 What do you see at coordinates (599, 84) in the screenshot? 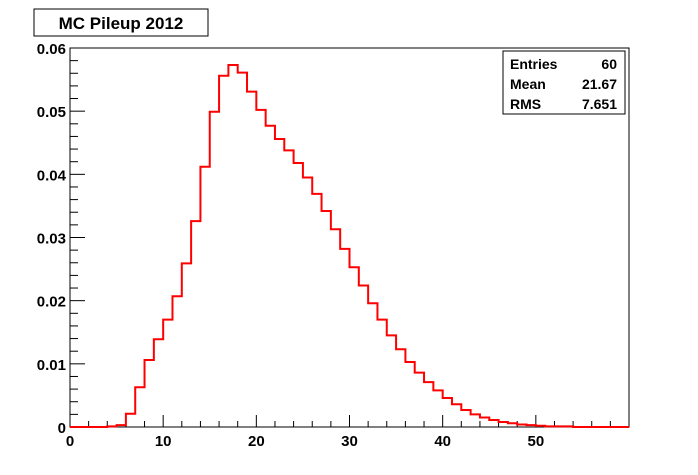
I see `stats-mean-value: 21.67` at bounding box center [599, 84].